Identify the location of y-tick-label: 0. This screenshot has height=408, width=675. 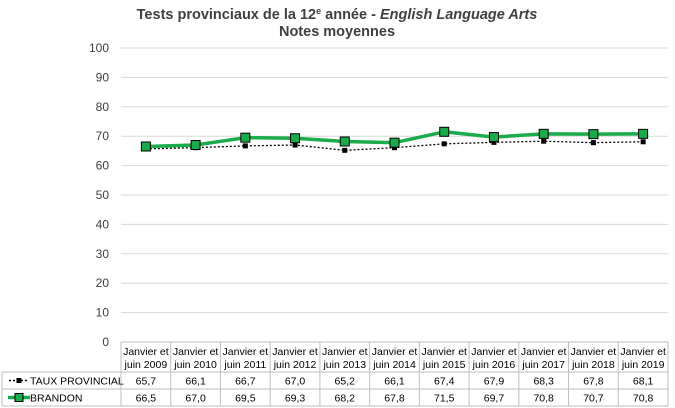
(105, 342).